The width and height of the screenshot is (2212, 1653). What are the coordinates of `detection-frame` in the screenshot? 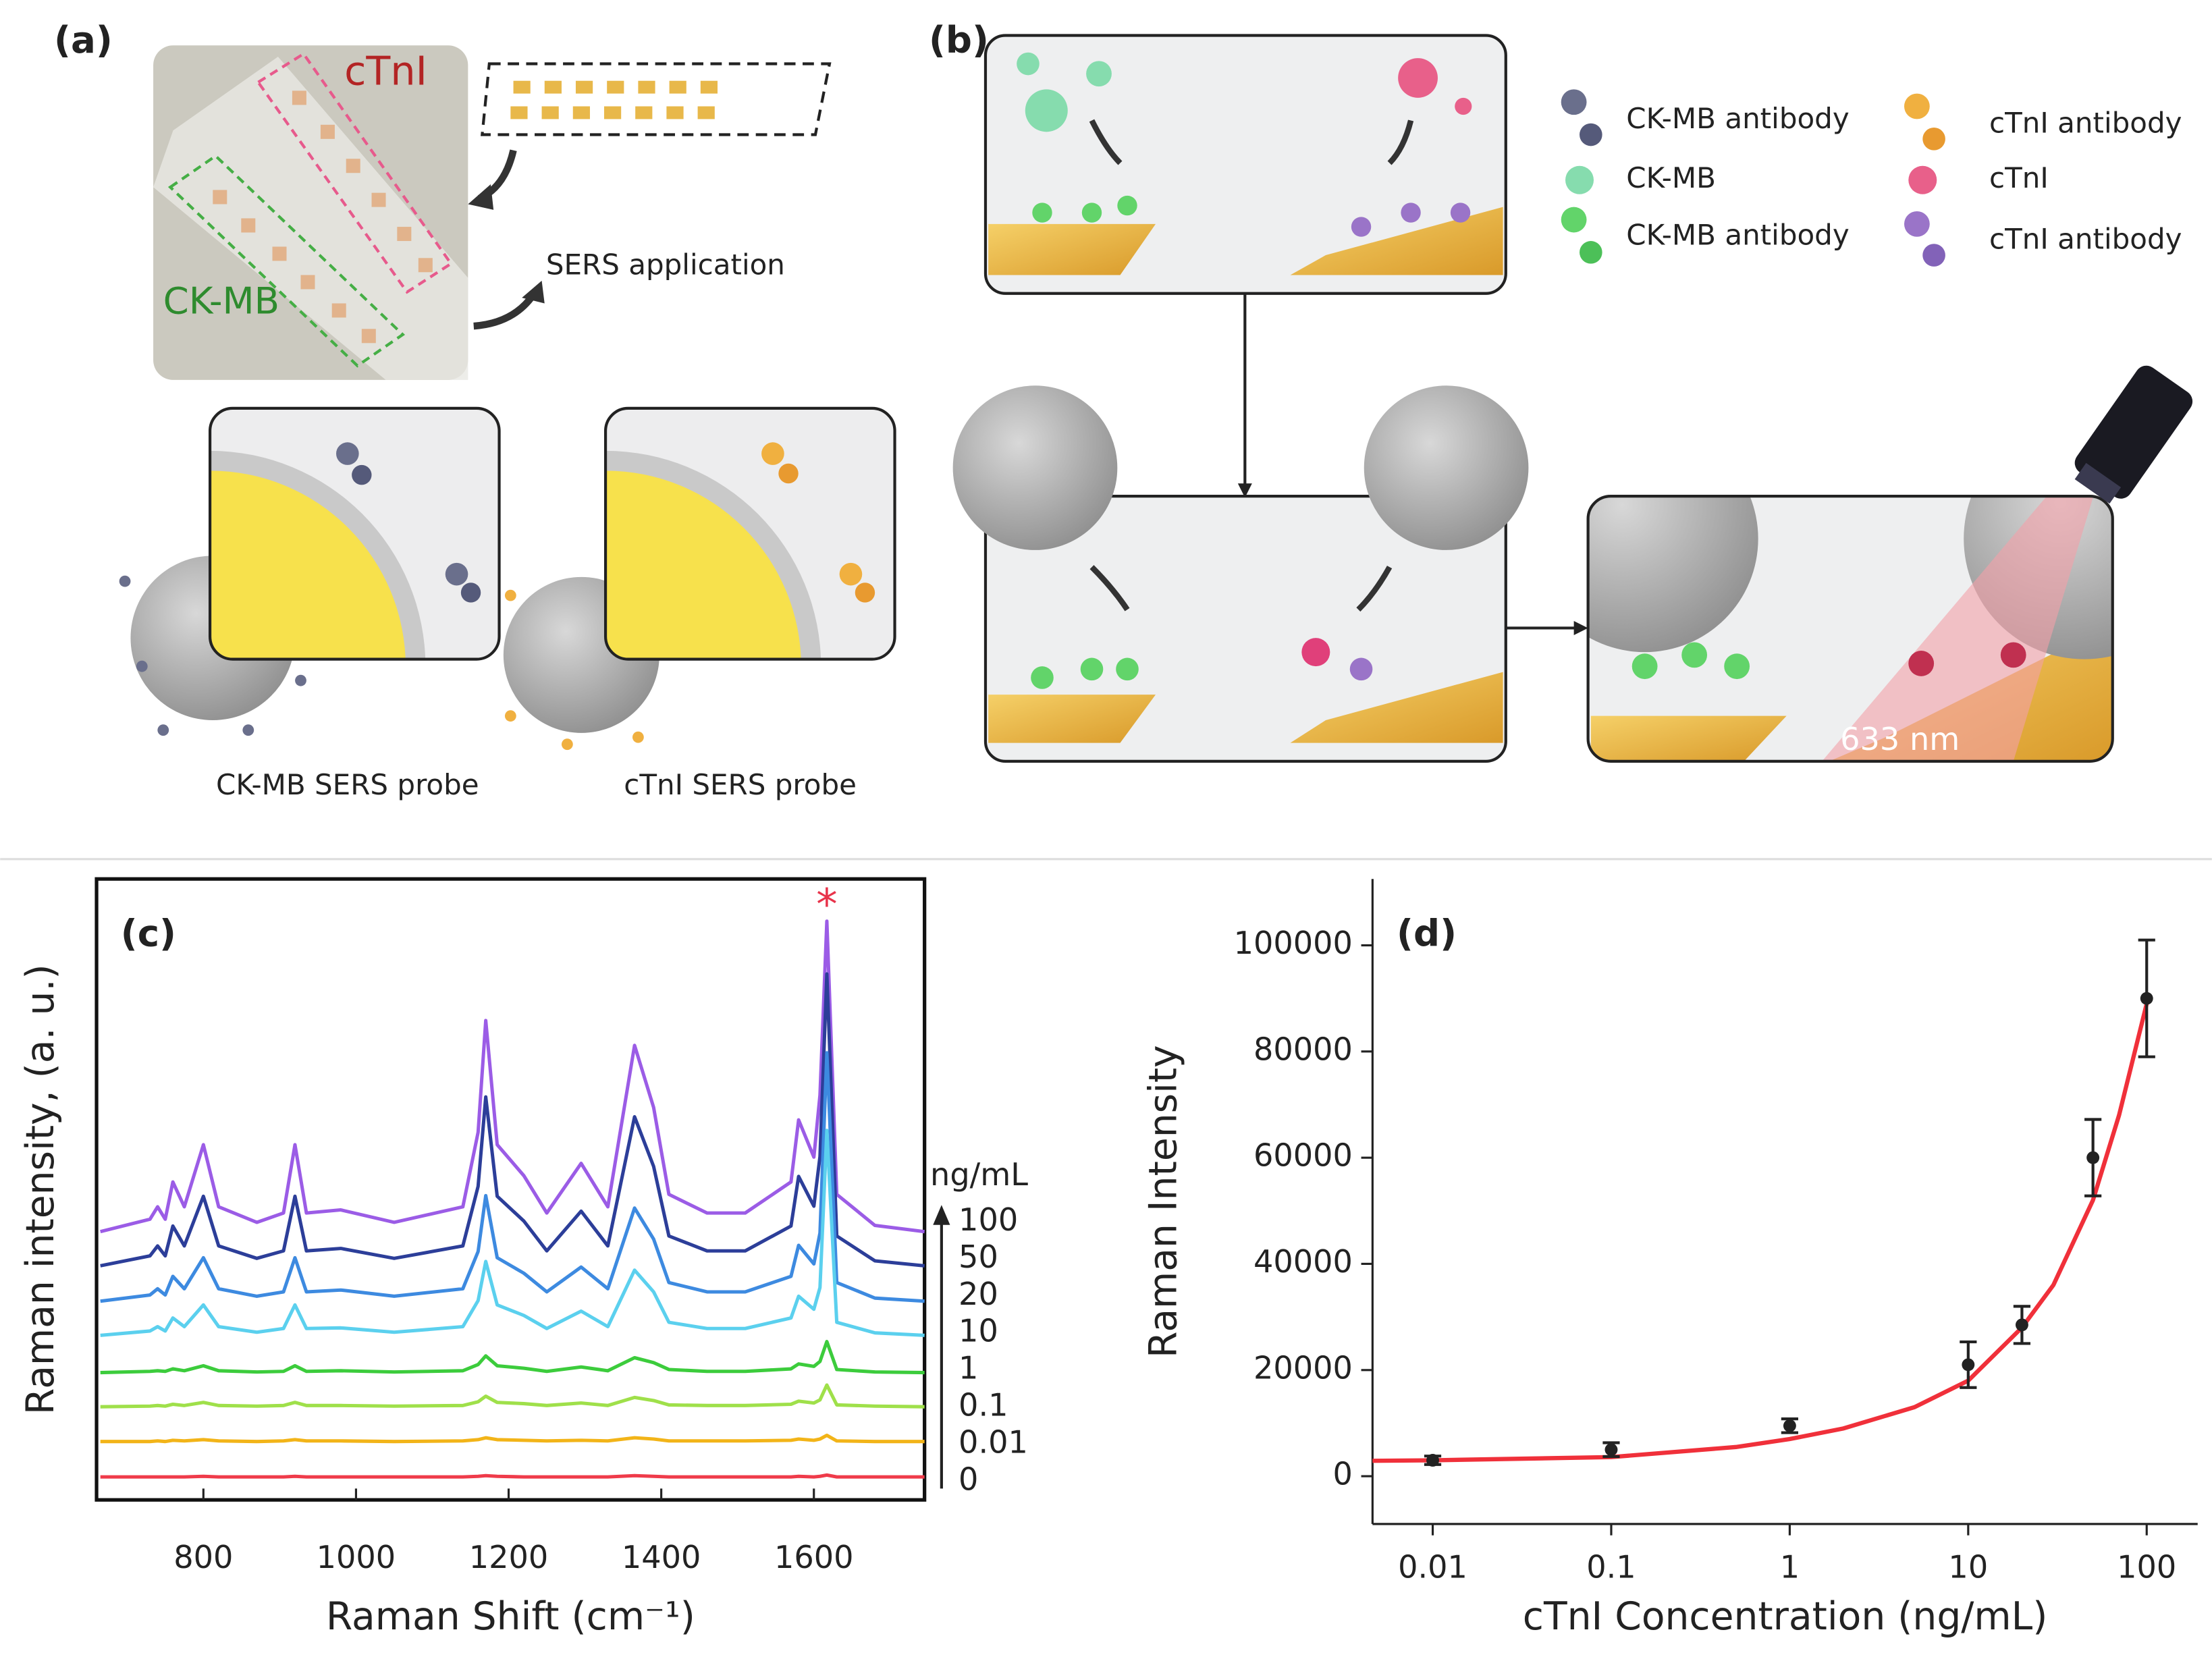 It's located at (1850, 629).